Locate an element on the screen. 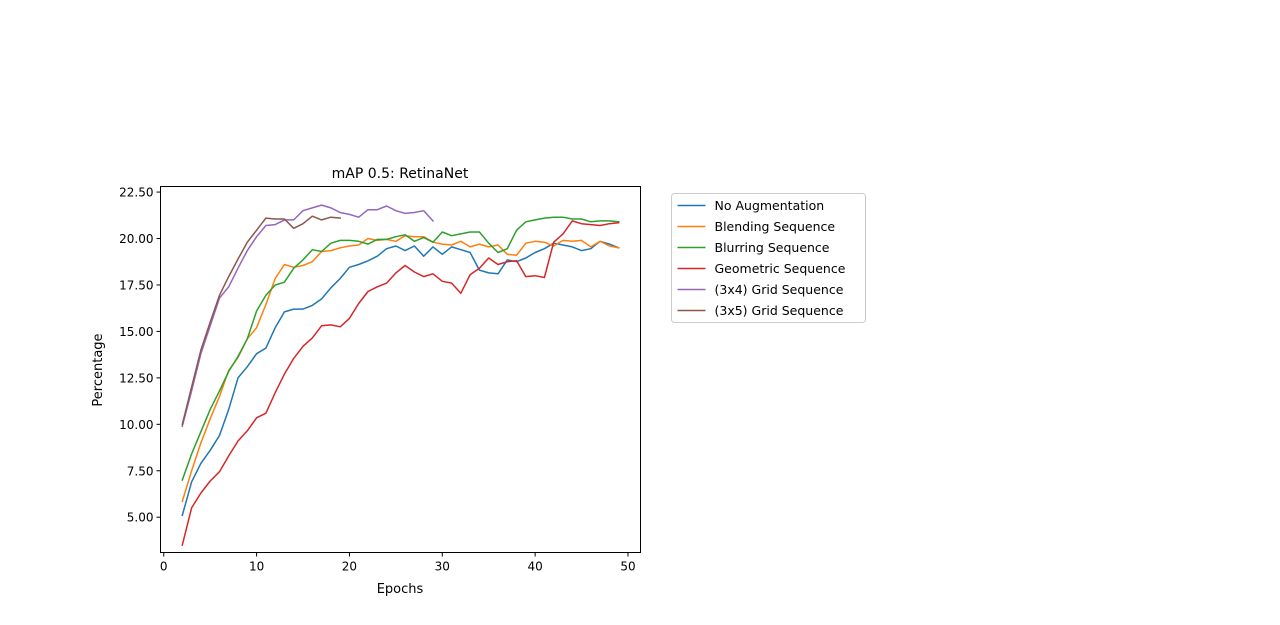  x-axis: 0 10 20 30 40 50 is located at coordinates (398, 563).